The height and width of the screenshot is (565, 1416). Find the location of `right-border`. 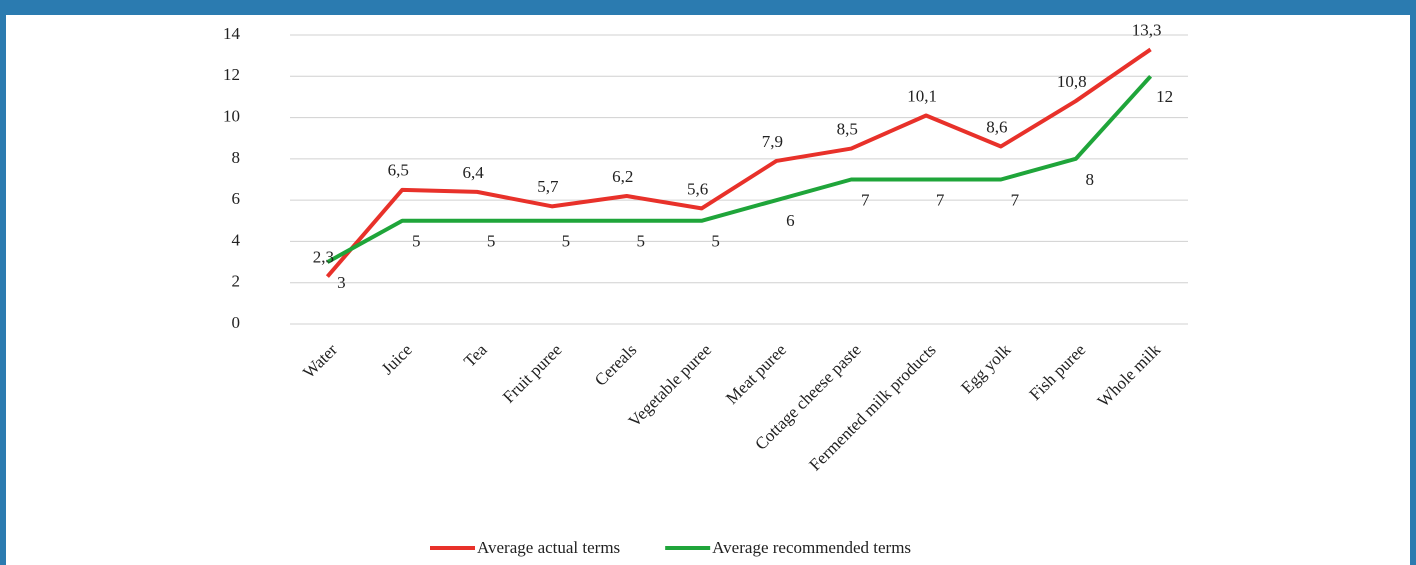

right-border is located at coordinates (1413, 282).